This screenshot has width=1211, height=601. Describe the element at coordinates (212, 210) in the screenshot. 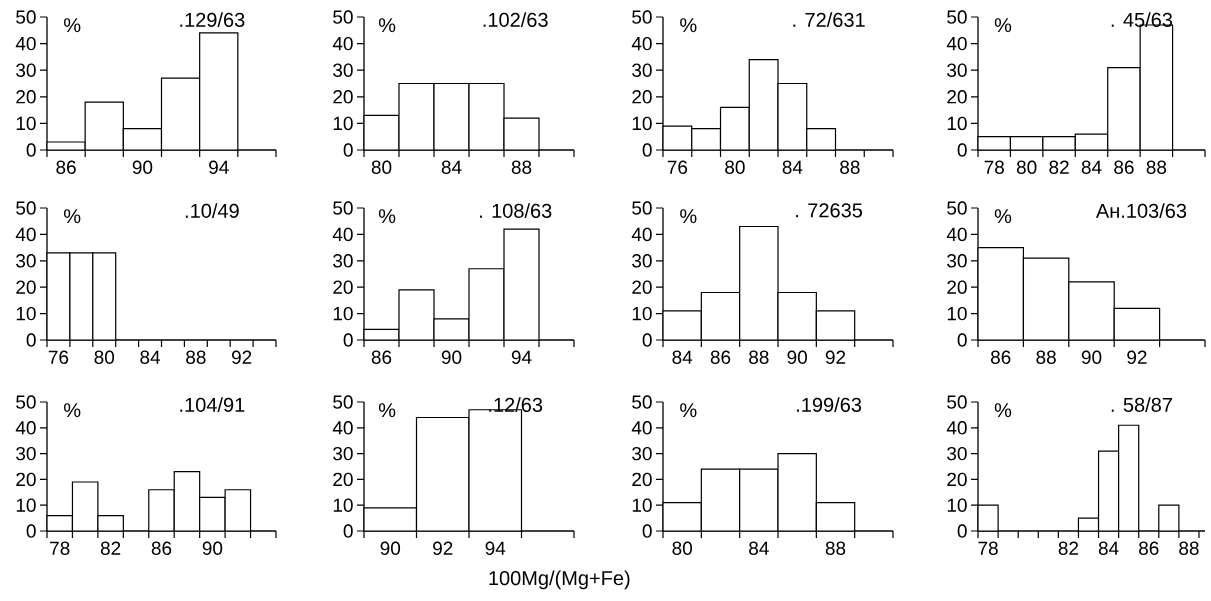

I see `chart-title: .10/49` at that location.